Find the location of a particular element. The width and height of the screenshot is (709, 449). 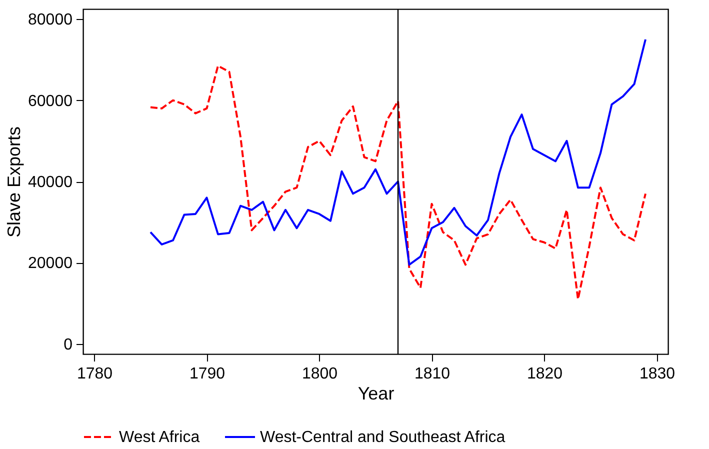

x-tick-label: 1790 is located at coordinates (207, 374).